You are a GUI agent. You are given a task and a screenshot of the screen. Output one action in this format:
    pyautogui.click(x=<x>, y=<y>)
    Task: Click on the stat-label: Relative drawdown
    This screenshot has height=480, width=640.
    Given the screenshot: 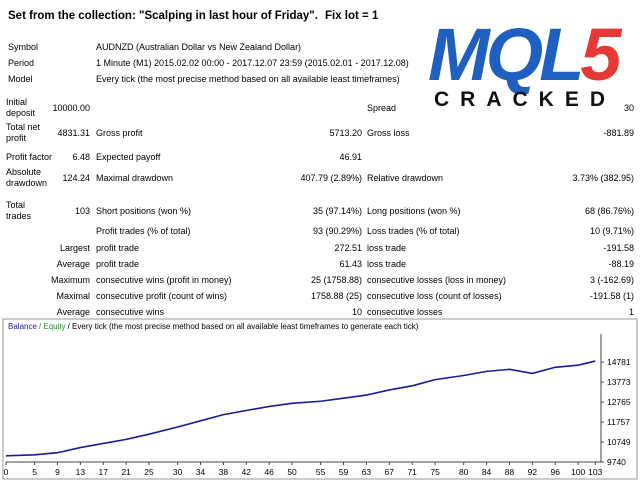 What is the action you would take?
    pyautogui.click(x=405, y=178)
    